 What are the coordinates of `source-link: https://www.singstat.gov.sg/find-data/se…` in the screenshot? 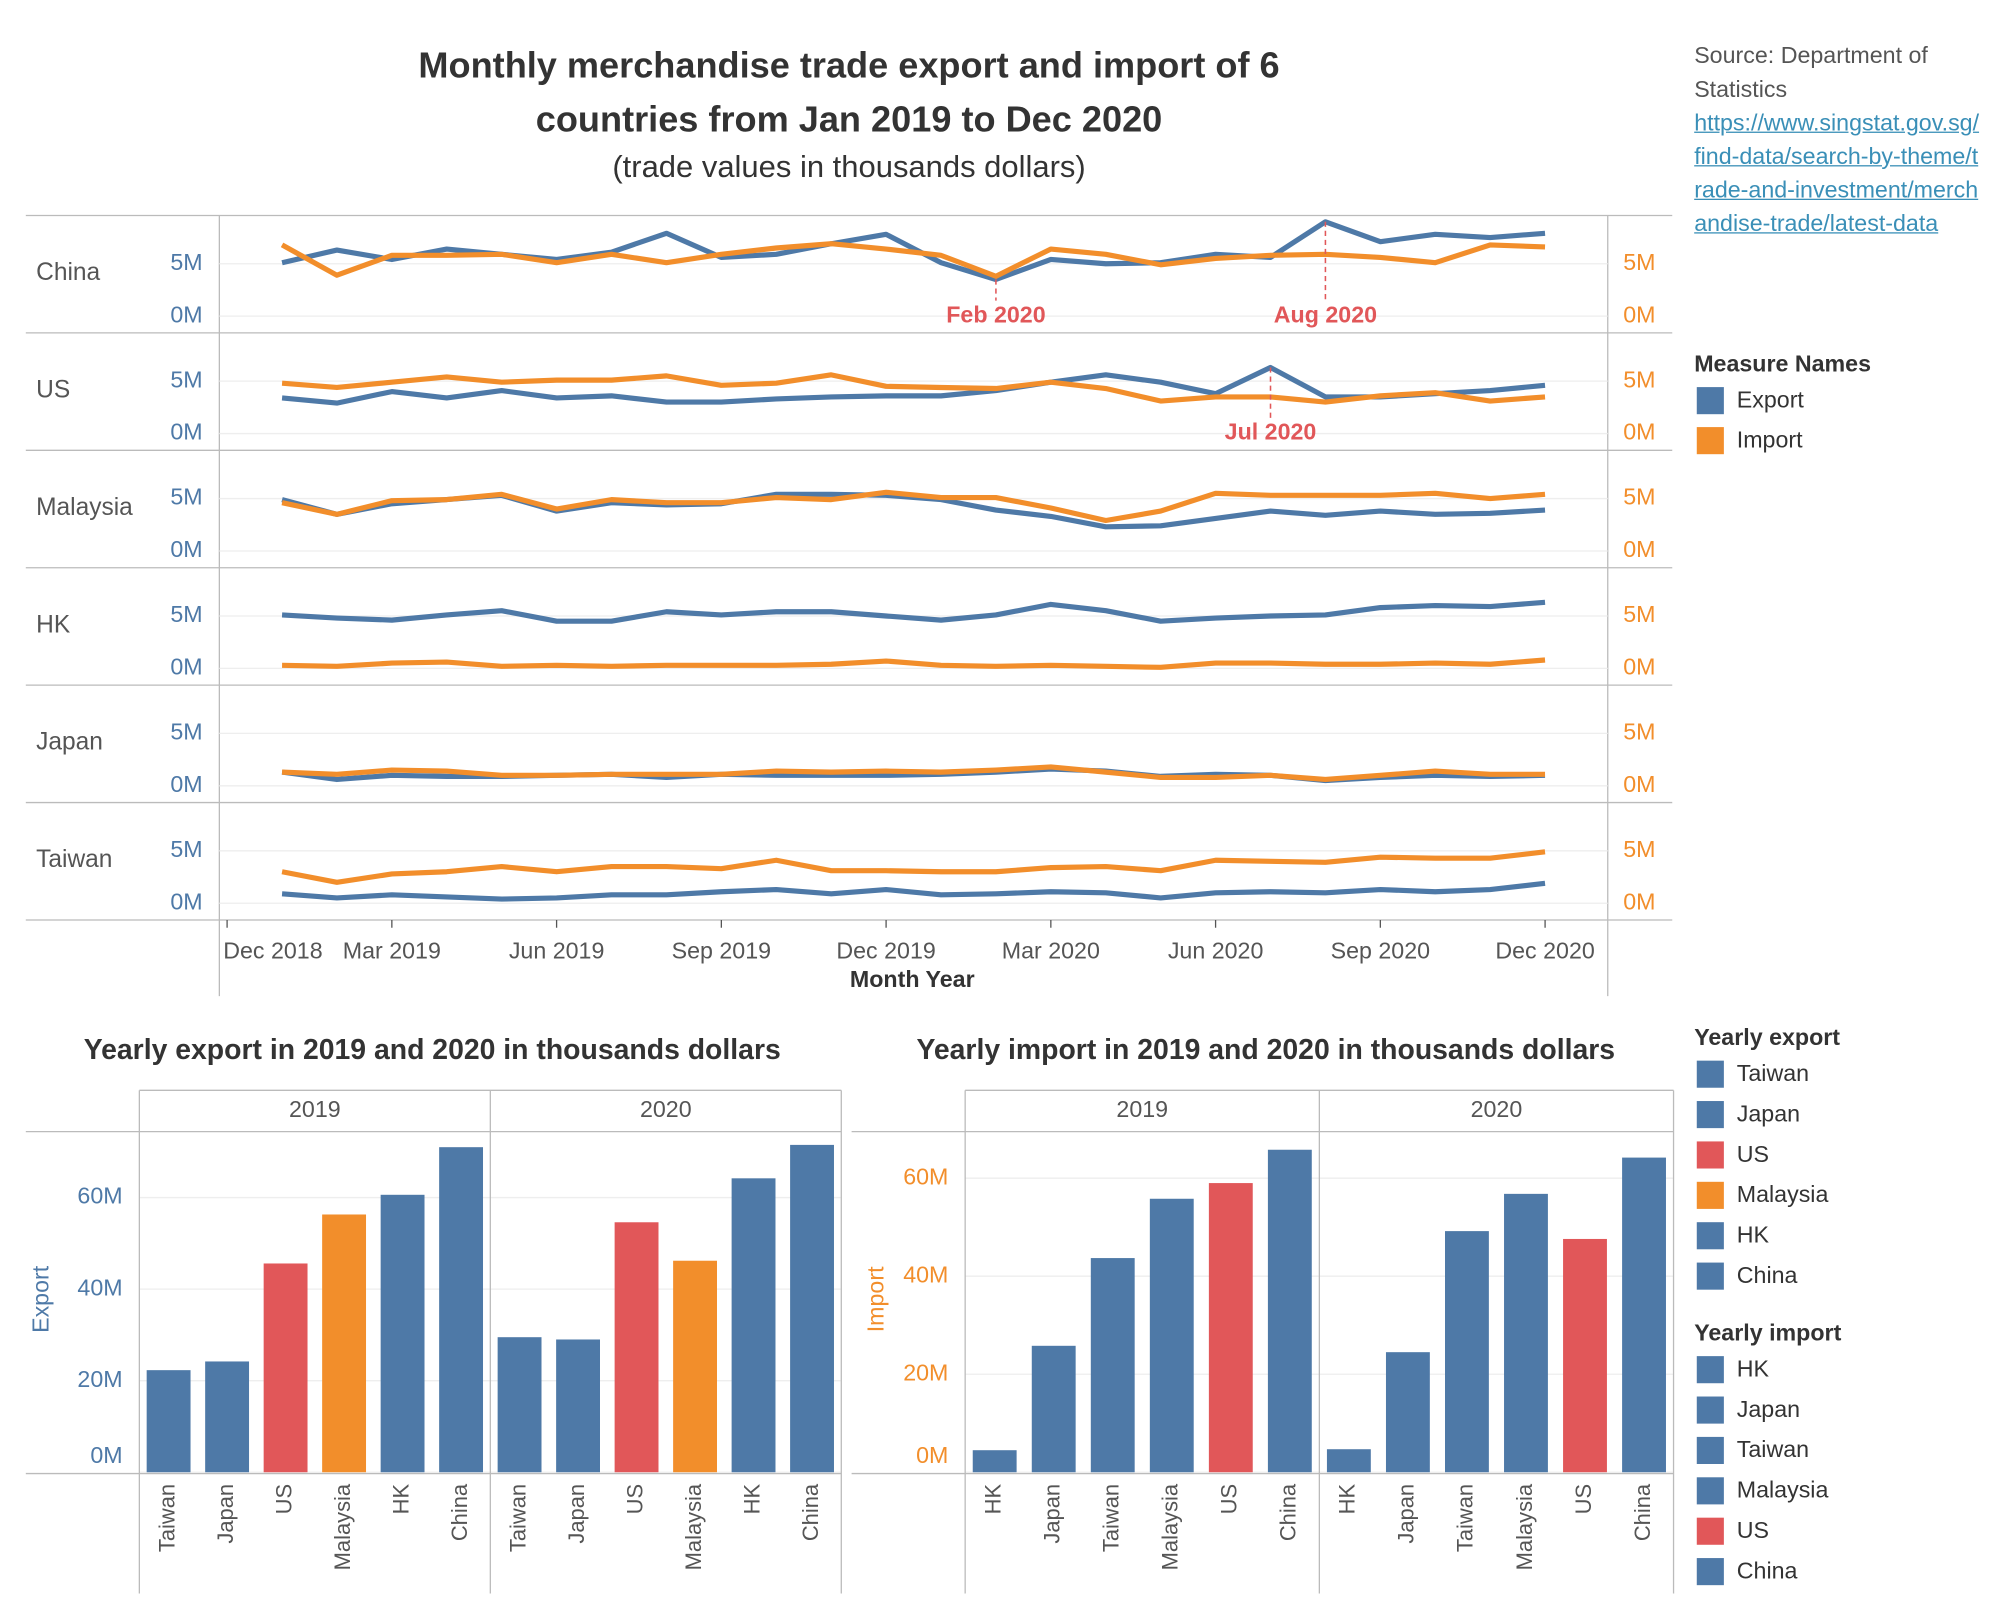 It's located at (1837, 173).